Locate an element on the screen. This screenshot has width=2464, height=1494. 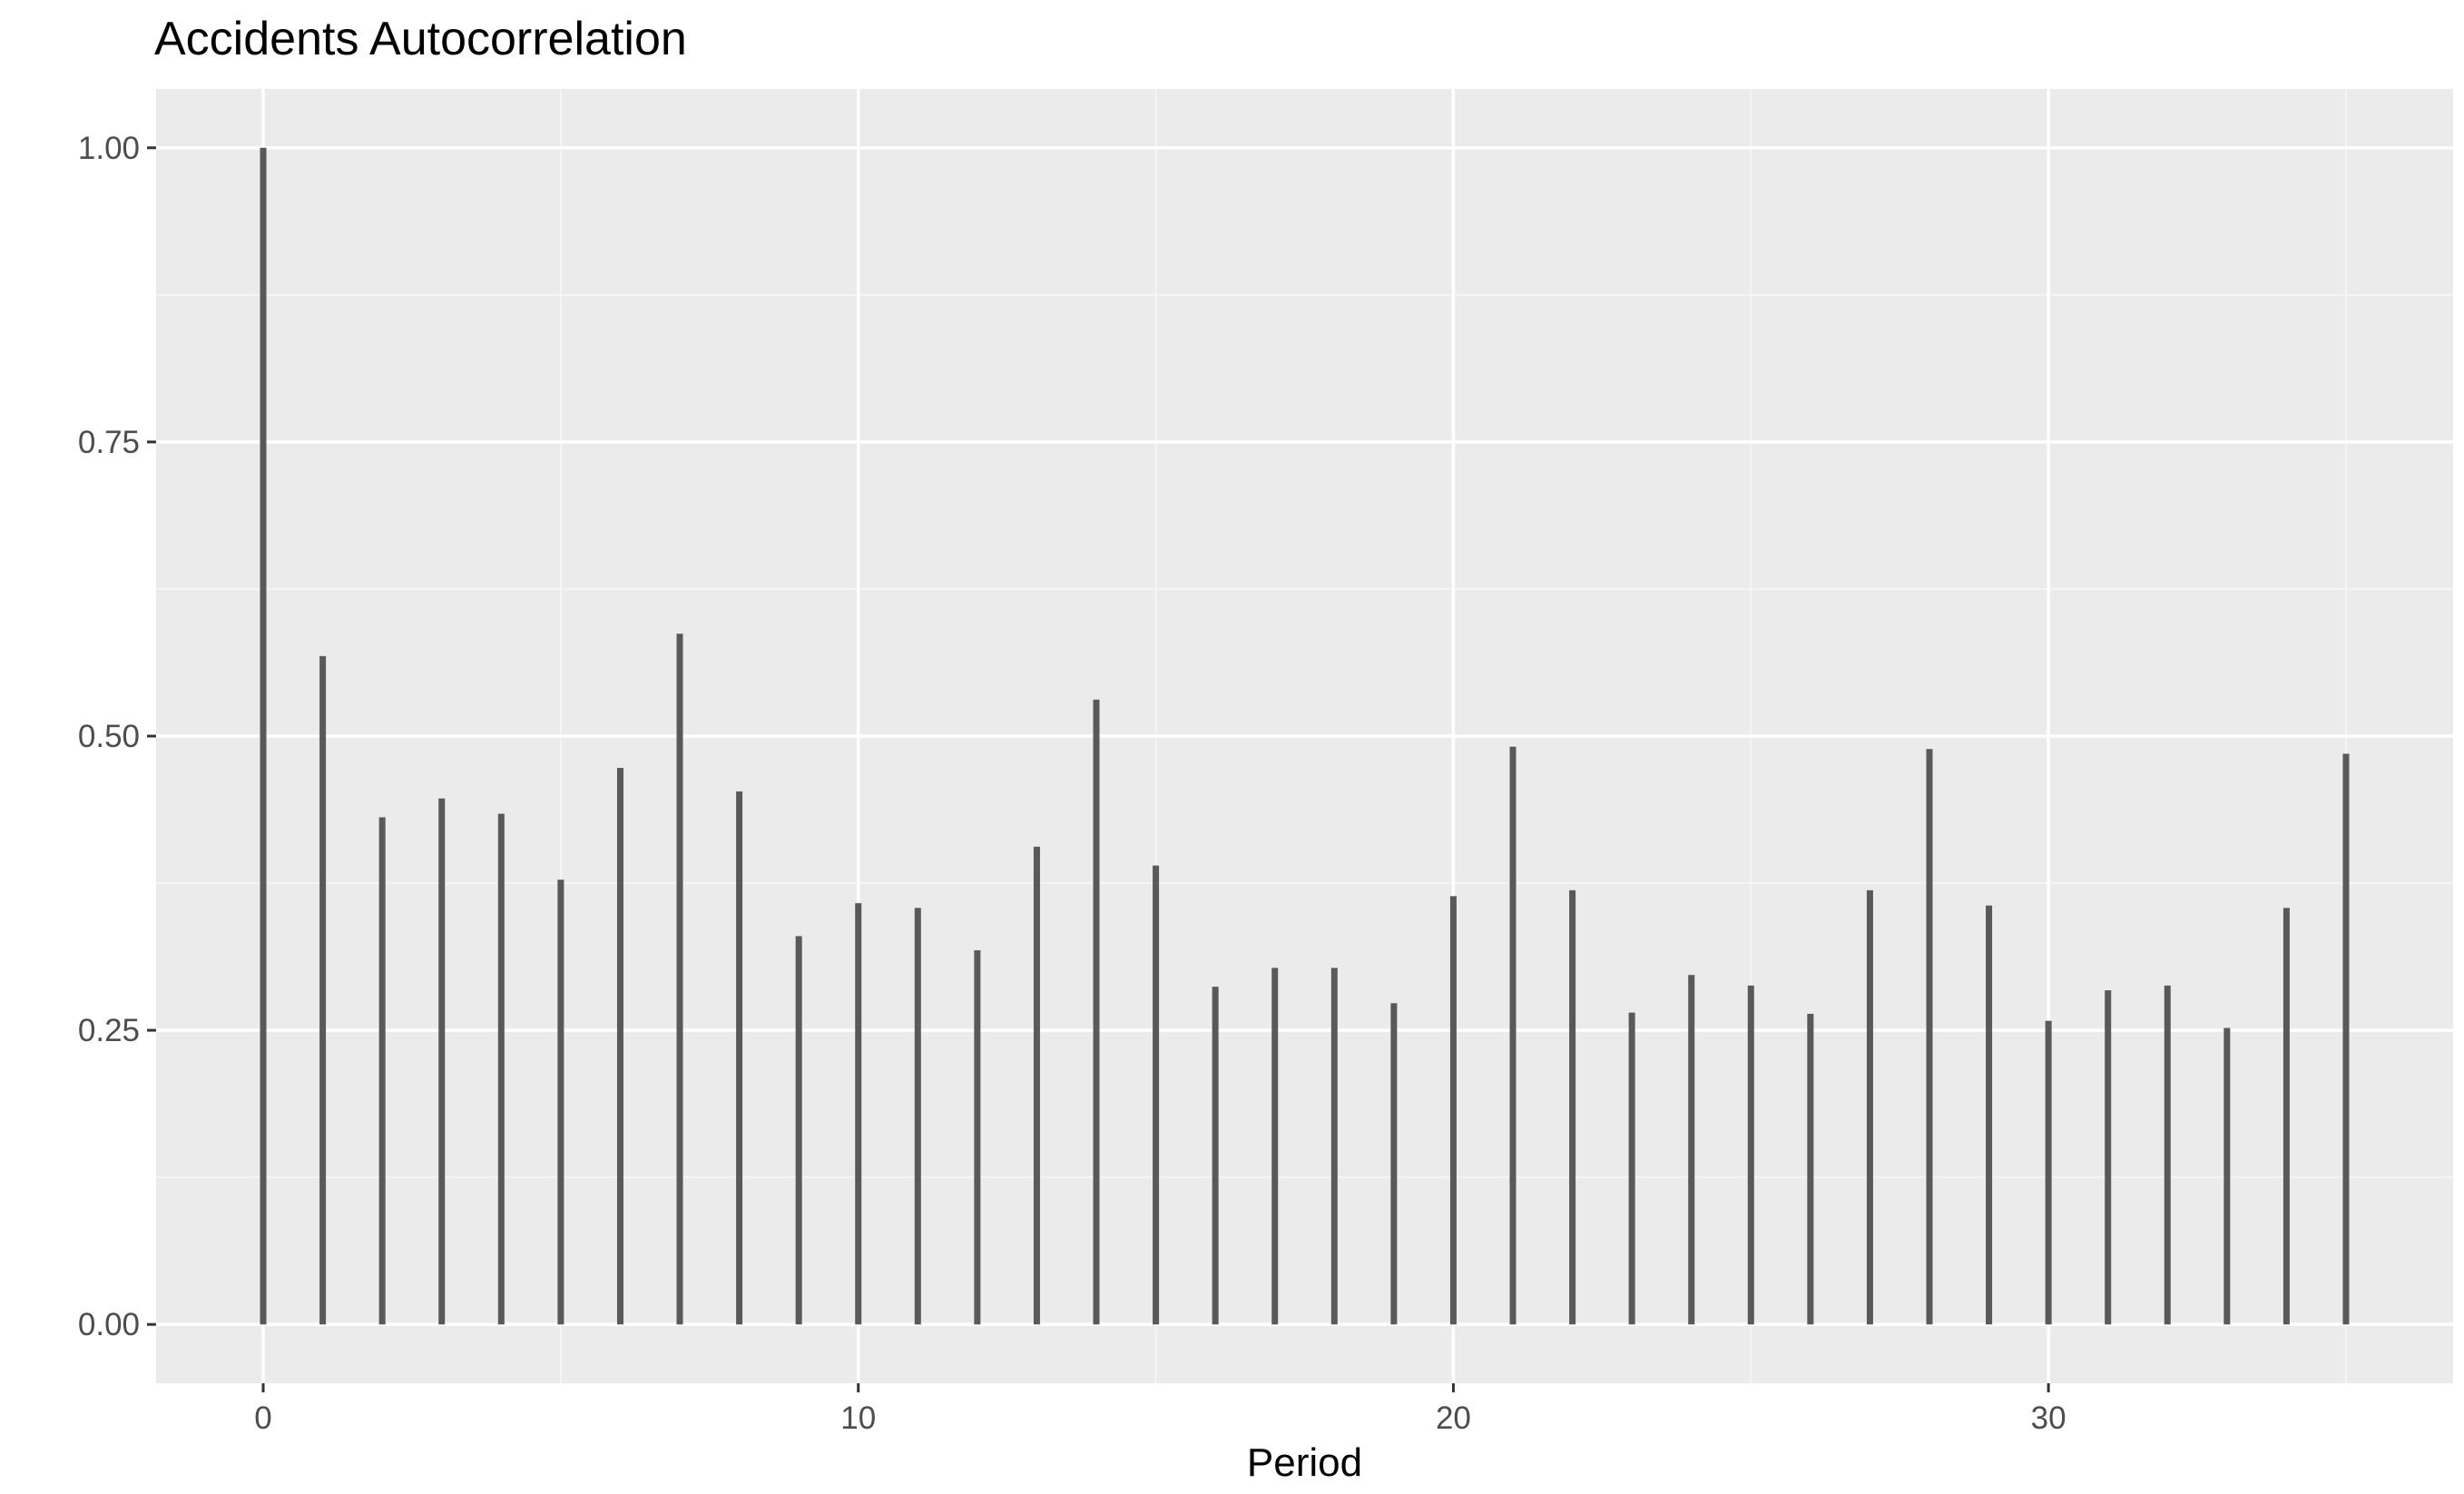
chart-title: Accidents Autocorrelation is located at coordinates (421, 39).